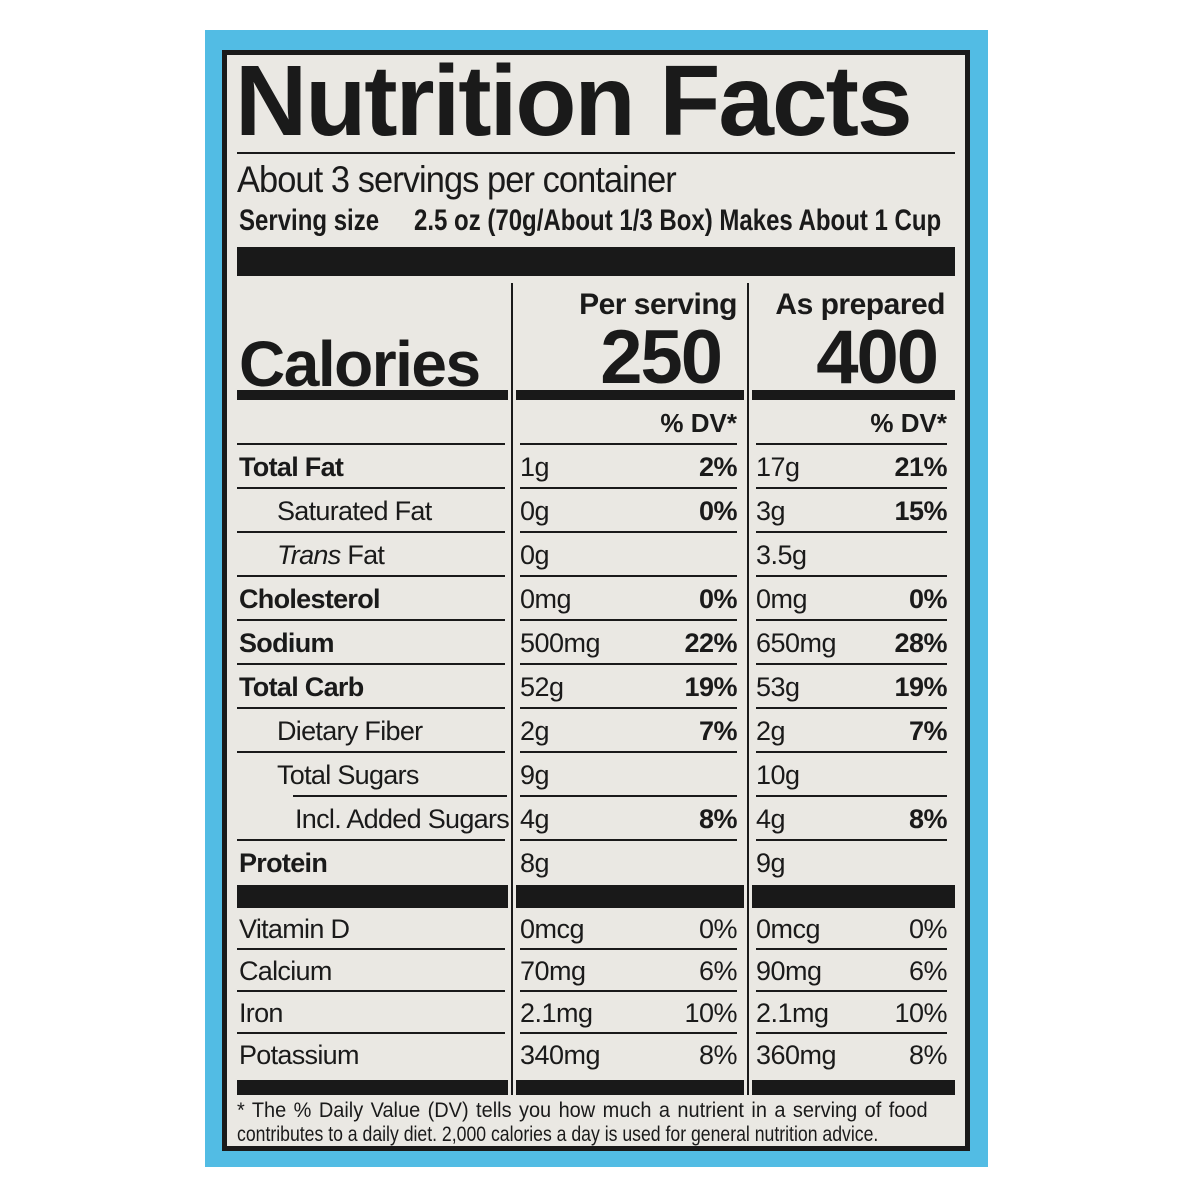 Image resolution: width=1200 pixels, height=1200 pixels. Describe the element at coordinates (310, 598) in the screenshot. I see `nutrient-name: Cholesterol` at that location.